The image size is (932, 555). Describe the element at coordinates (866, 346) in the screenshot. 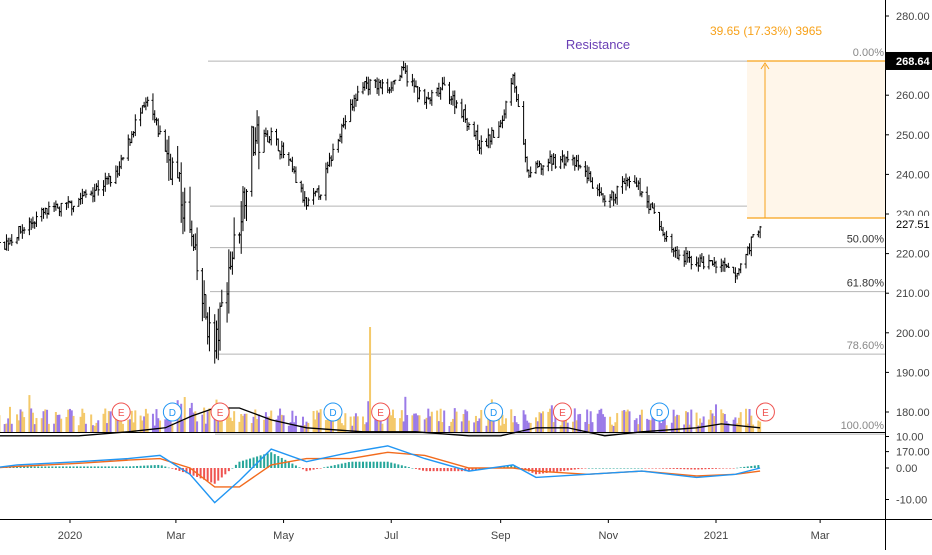

I see `fib-level-label: 78.60%` at that location.